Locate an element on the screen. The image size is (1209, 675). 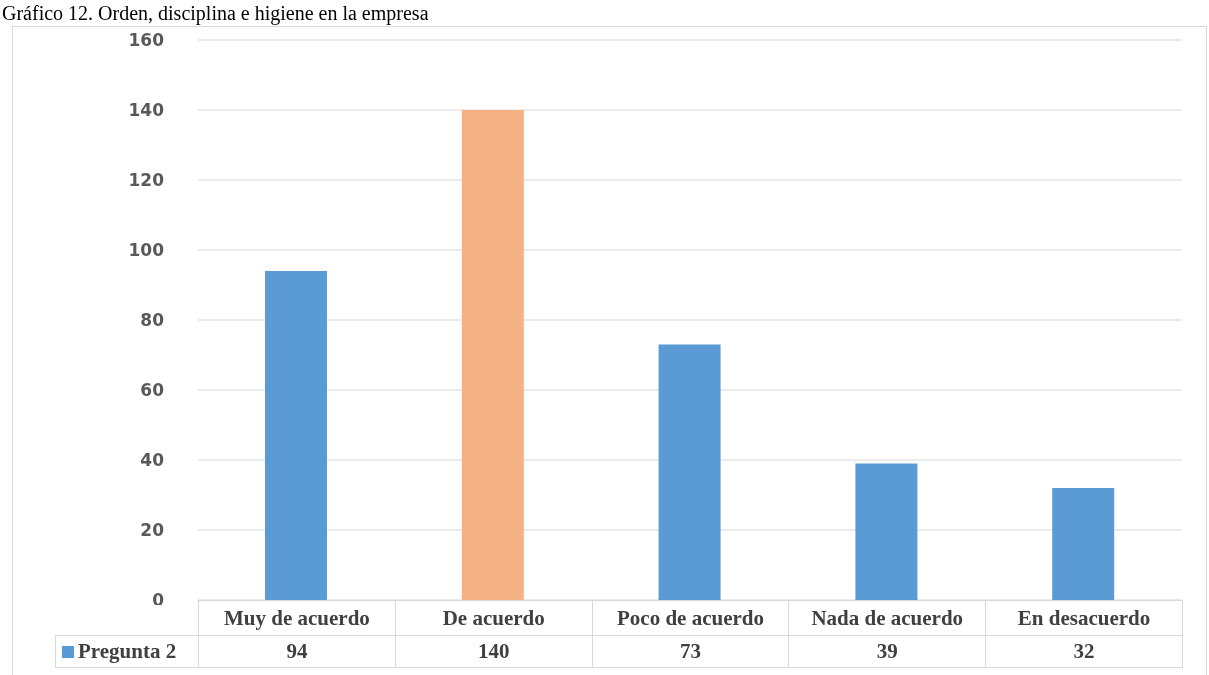
y-tick-label: 100 is located at coordinates (146, 250).